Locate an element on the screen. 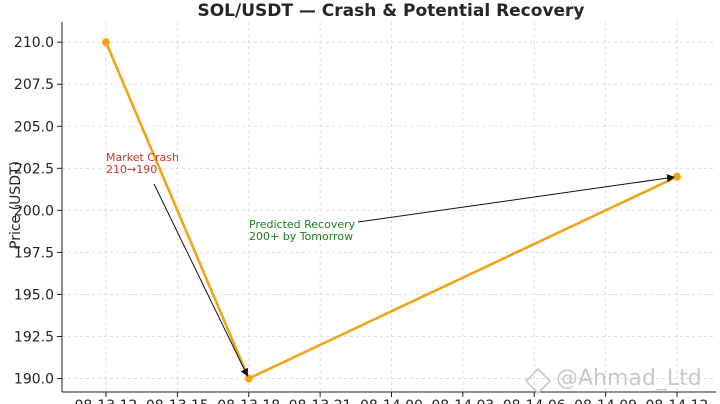  x-tick-label: 08-14 03 is located at coordinates (462, 401).